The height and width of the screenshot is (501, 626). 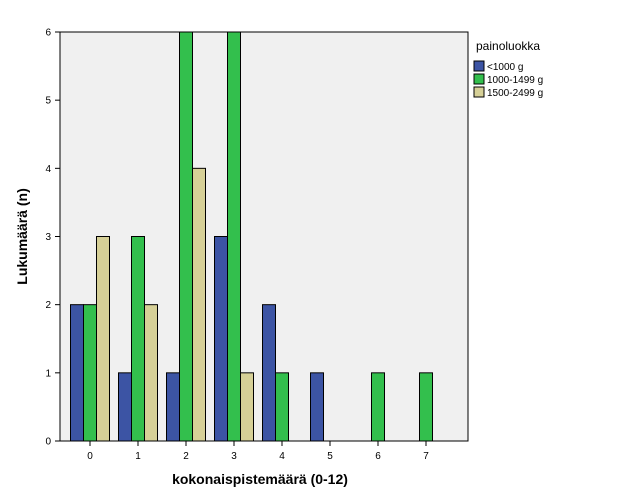 I want to click on y-tick-label: 6, so click(x=48, y=33).